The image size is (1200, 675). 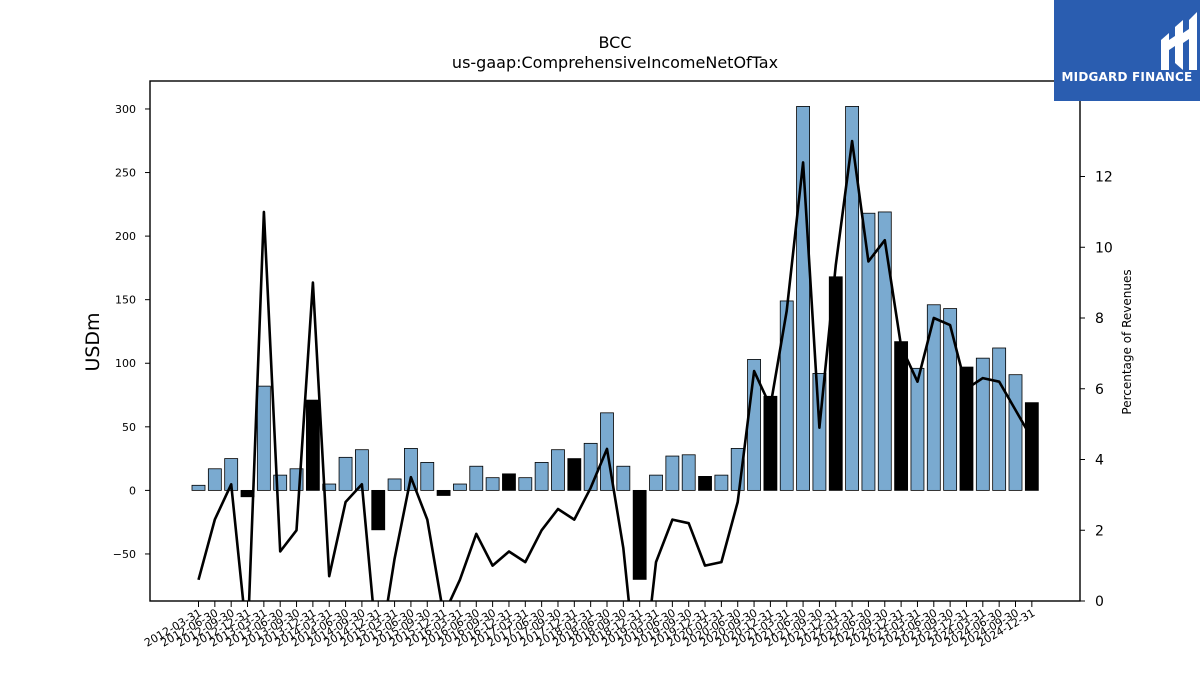 What do you see at coordinates (125, 300) in the screenshot?
I see `y-tick-label: 150` at bounding box center [125, 300].